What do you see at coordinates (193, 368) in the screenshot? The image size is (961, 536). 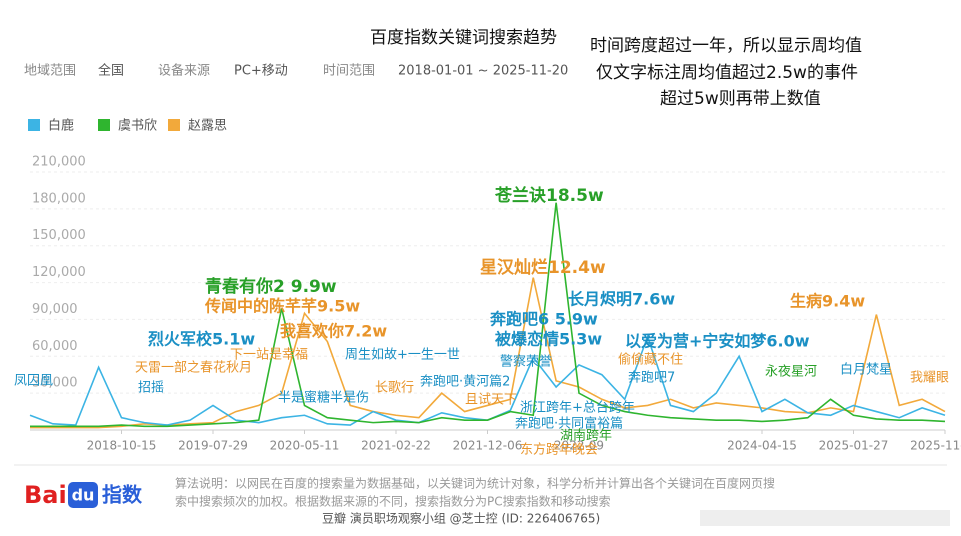 I see `annotation: 天雷一部之春花秋月` at bounding box center [193, 368].